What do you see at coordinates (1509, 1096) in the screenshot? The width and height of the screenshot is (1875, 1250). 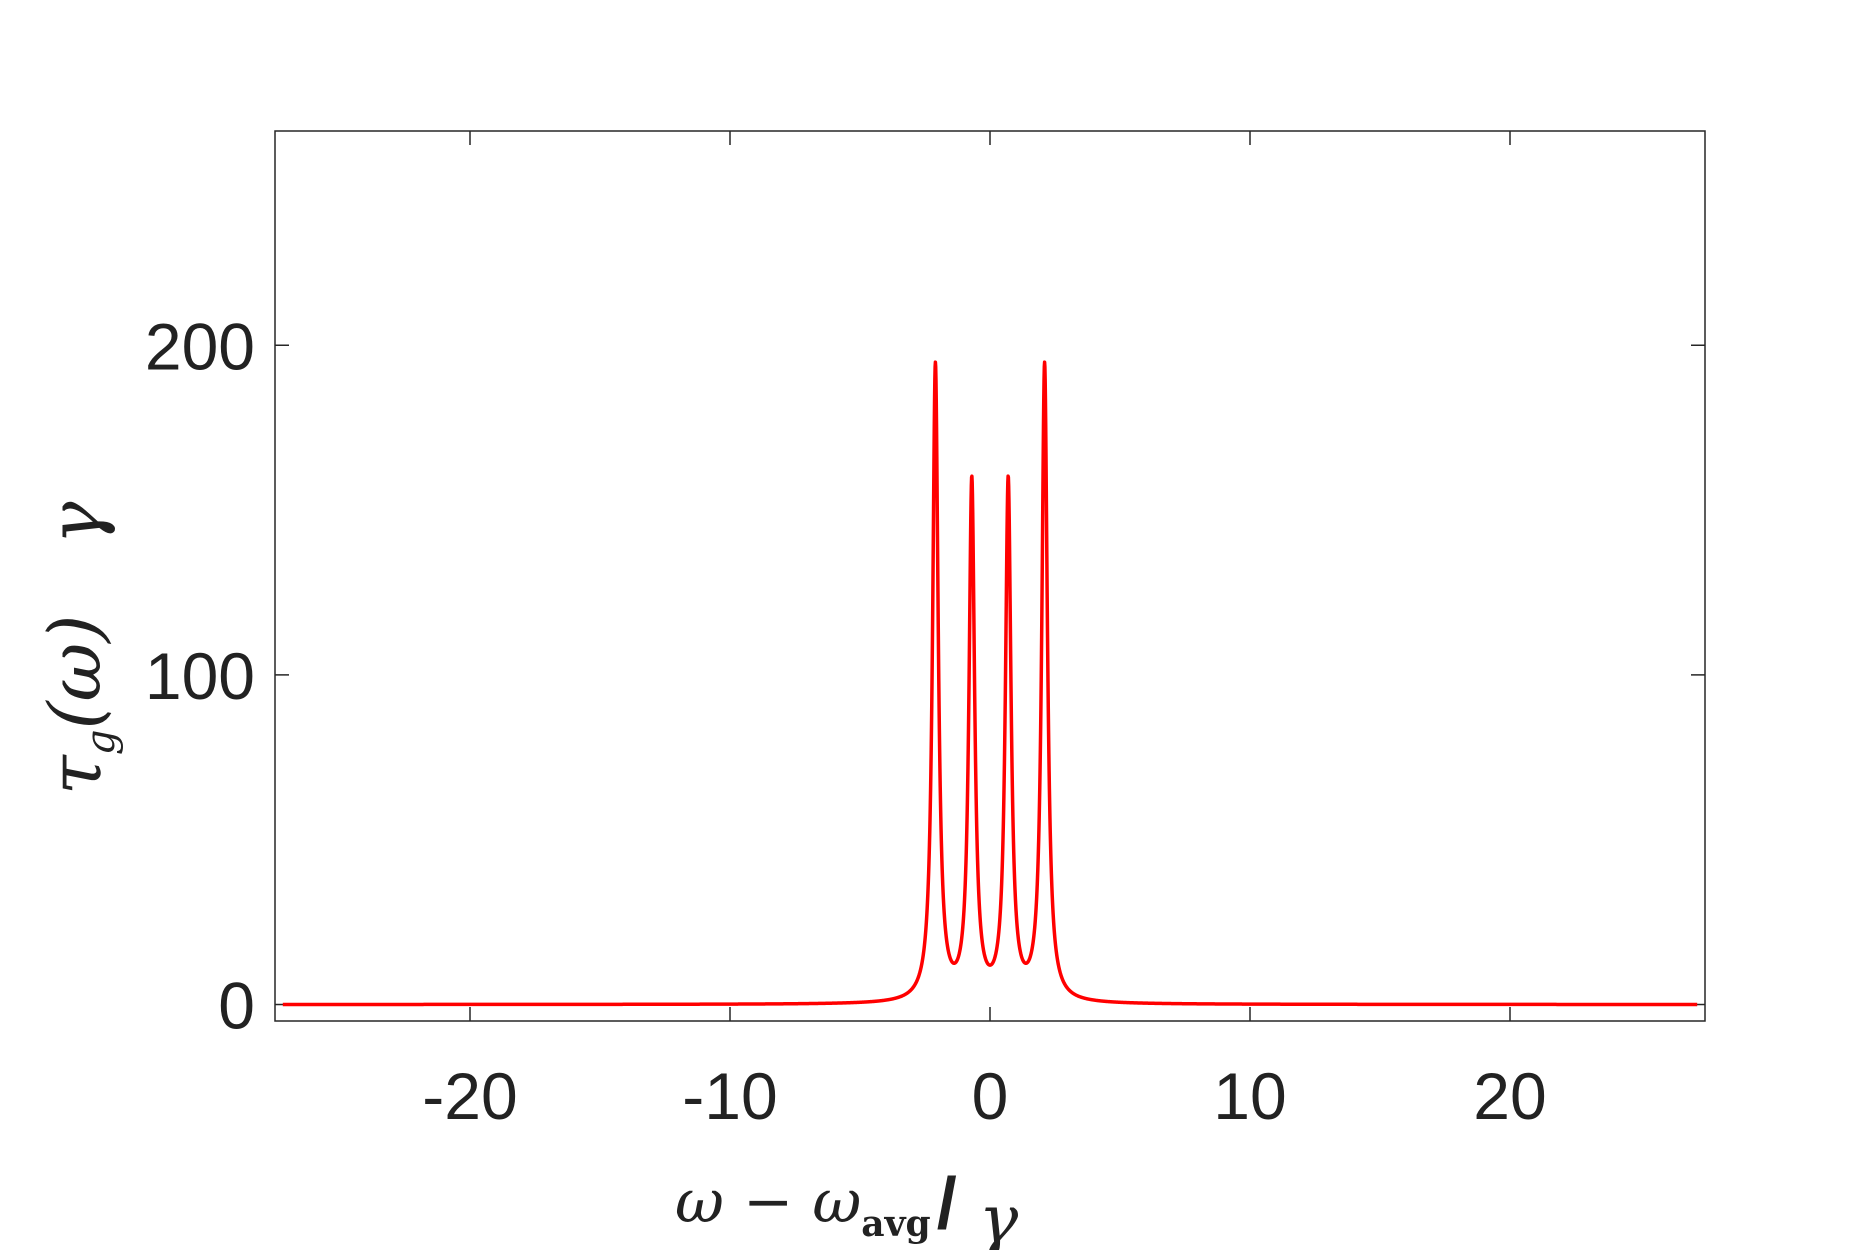 I see `x-tick-label: 20` at bounding box center [1509, 1096].